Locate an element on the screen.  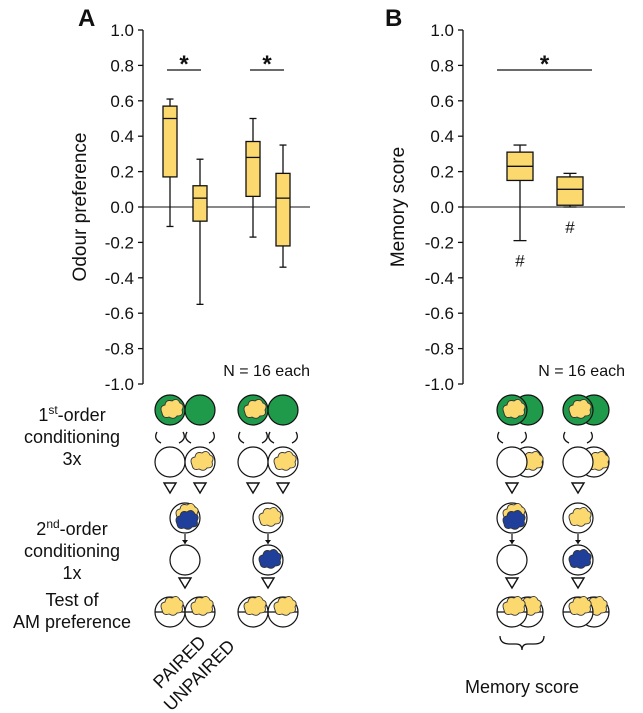
row-label: 1st-order is located at coordinates (71, 414).